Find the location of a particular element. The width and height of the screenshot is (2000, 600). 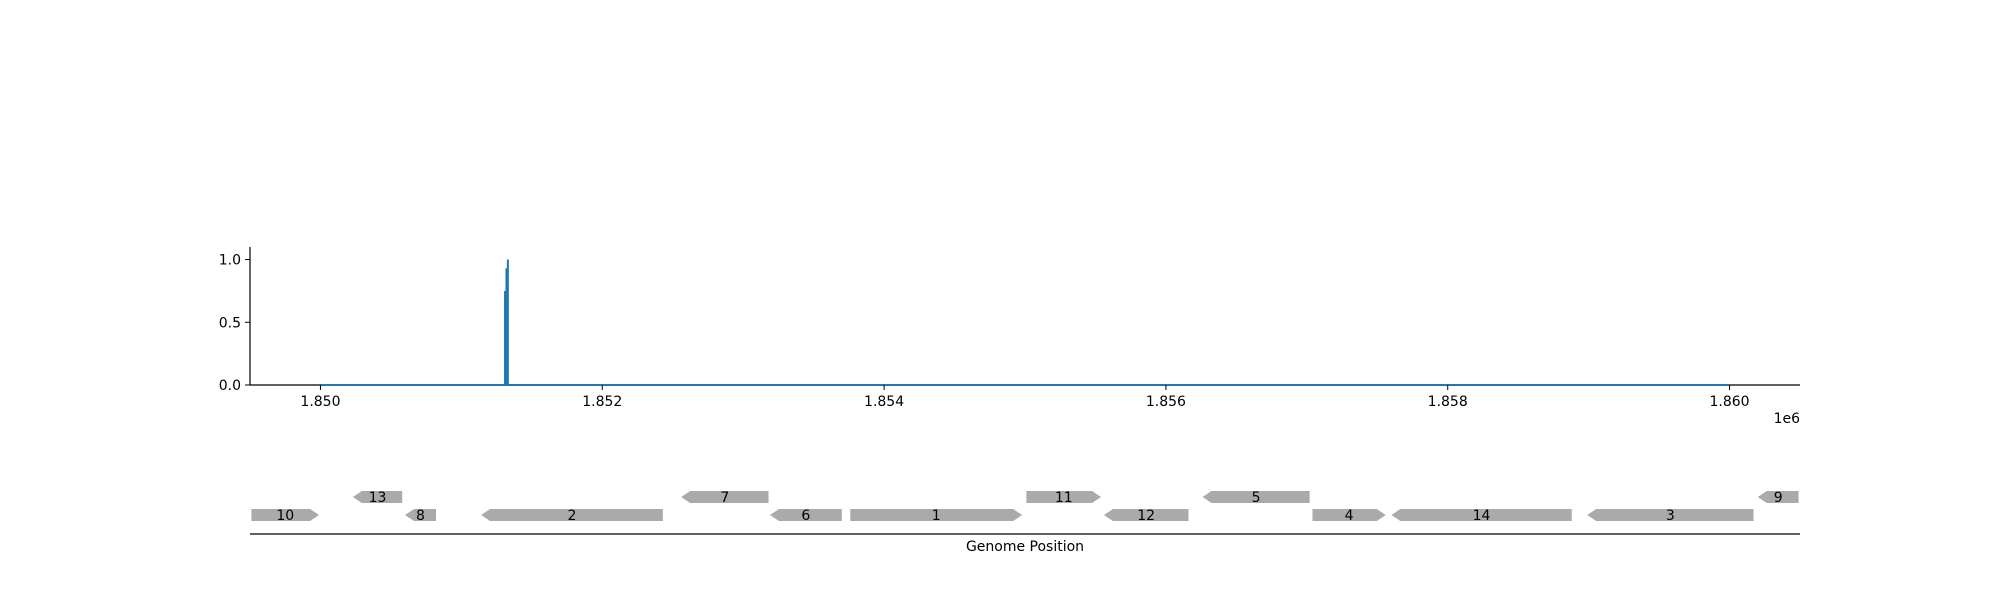

gene-13: 13 is located at coordinates (377, 498).